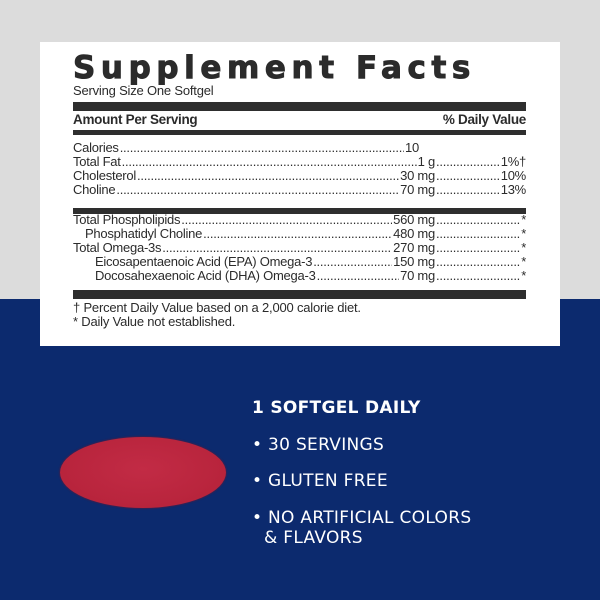  I want to click on softgel-image, so click(143, 472).